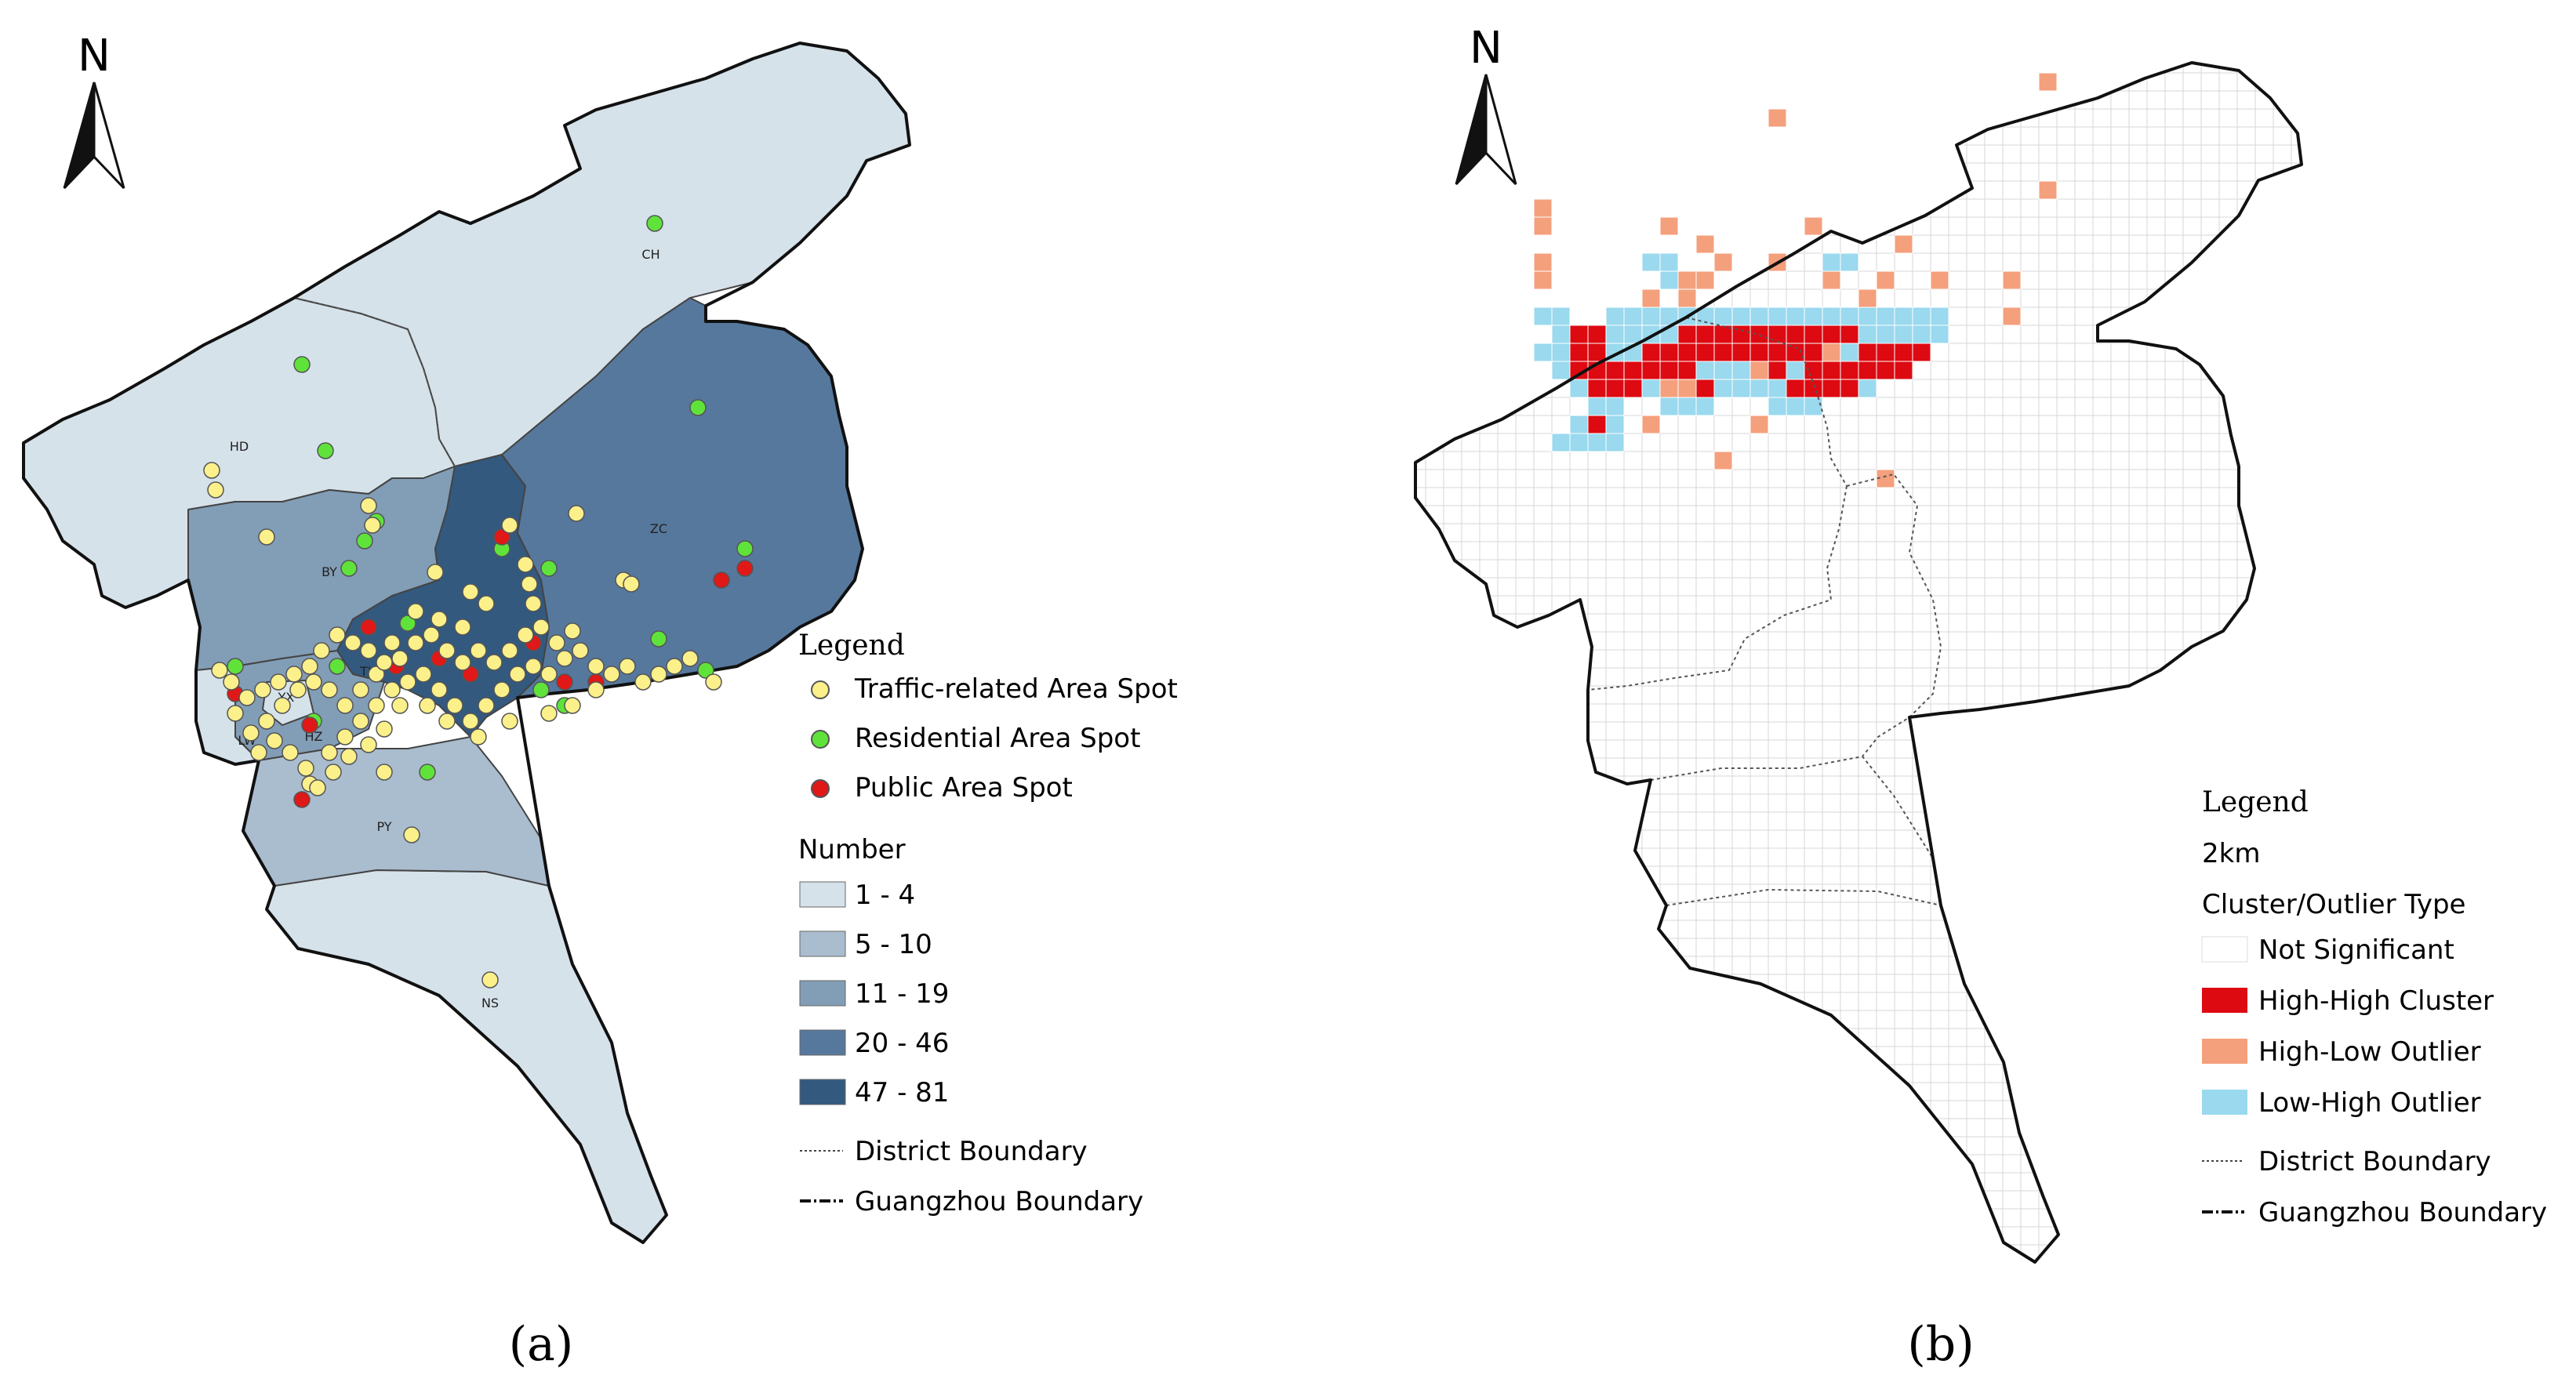 The image size is (2576, 1393). I want to click on north-label-b: N, so click(1486, 48).